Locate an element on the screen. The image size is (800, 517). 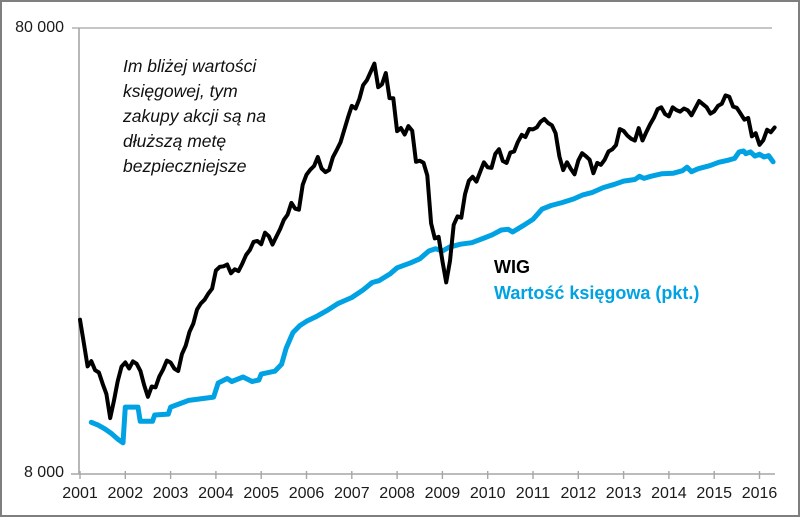
x-tick-label: 2005 is located at coordinates (261, 493).